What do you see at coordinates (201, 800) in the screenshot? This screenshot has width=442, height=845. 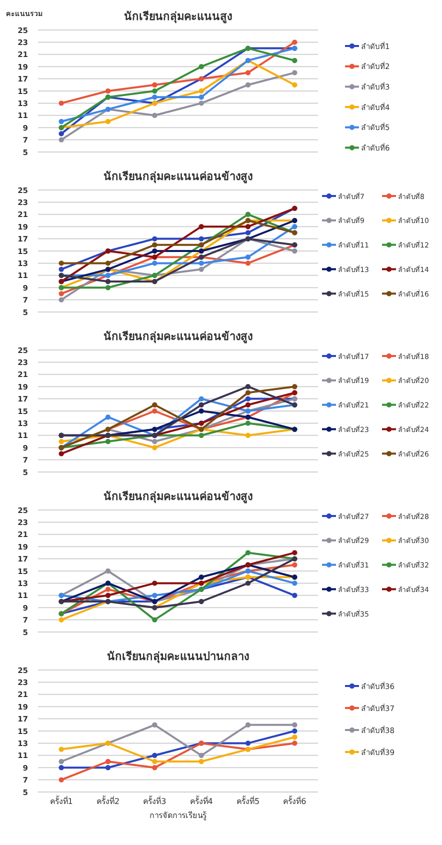 I see `x-tick-label: ครั้งที่4` at bounding box center [201, 800].